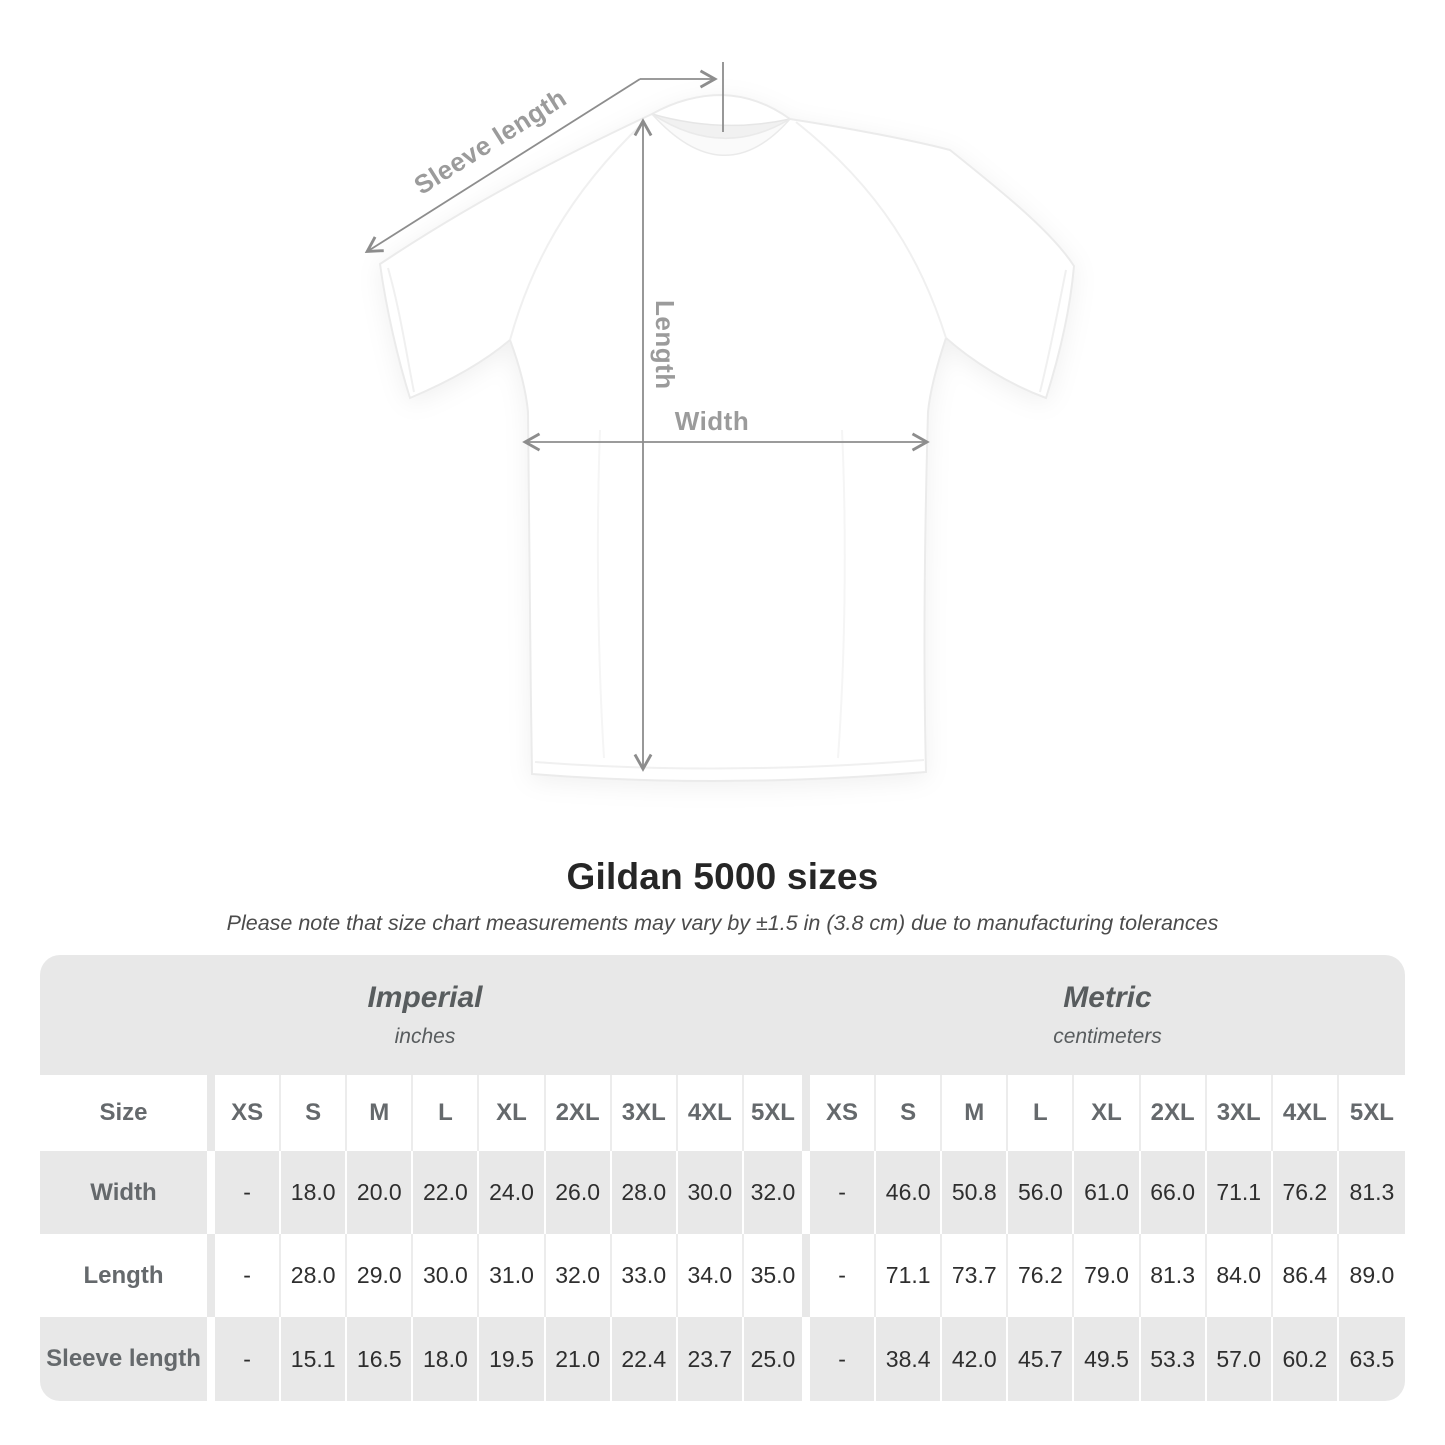 Image resolution: width=1445 pixels, height=1445 pixels. What do you see at coordinates (843, 1359) in the screenshot?
I see `cell-sleeve-length-metric-xs: -` at bounding box center [843, 1359].